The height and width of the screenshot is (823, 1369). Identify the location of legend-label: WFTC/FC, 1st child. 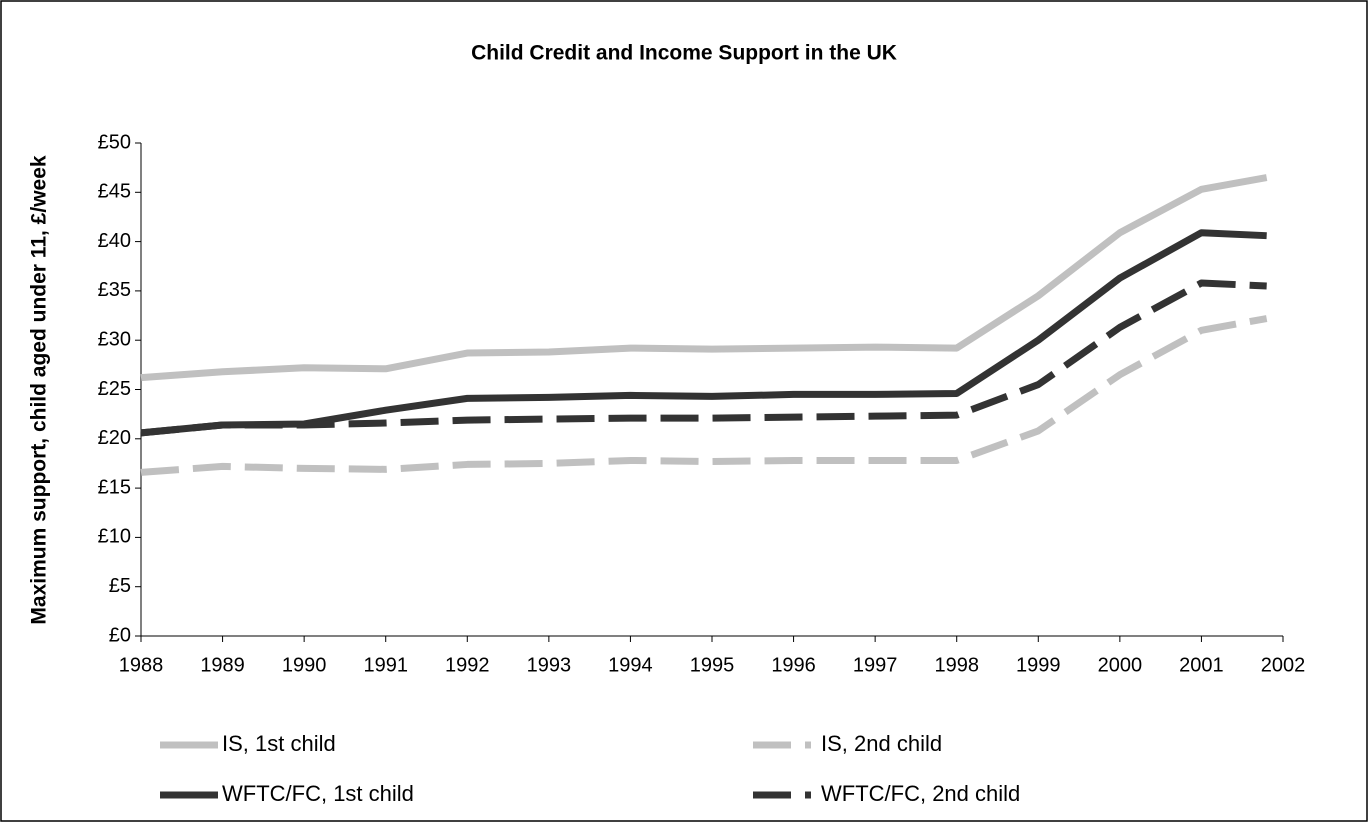
(318, 793).